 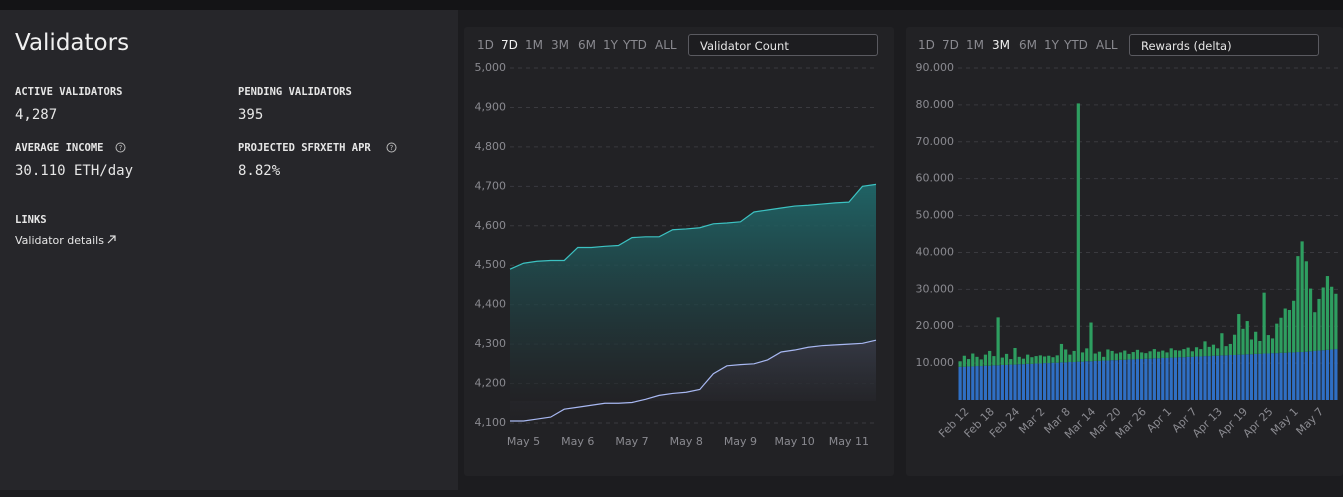 I want to click on line, so click(x=693, y=380).